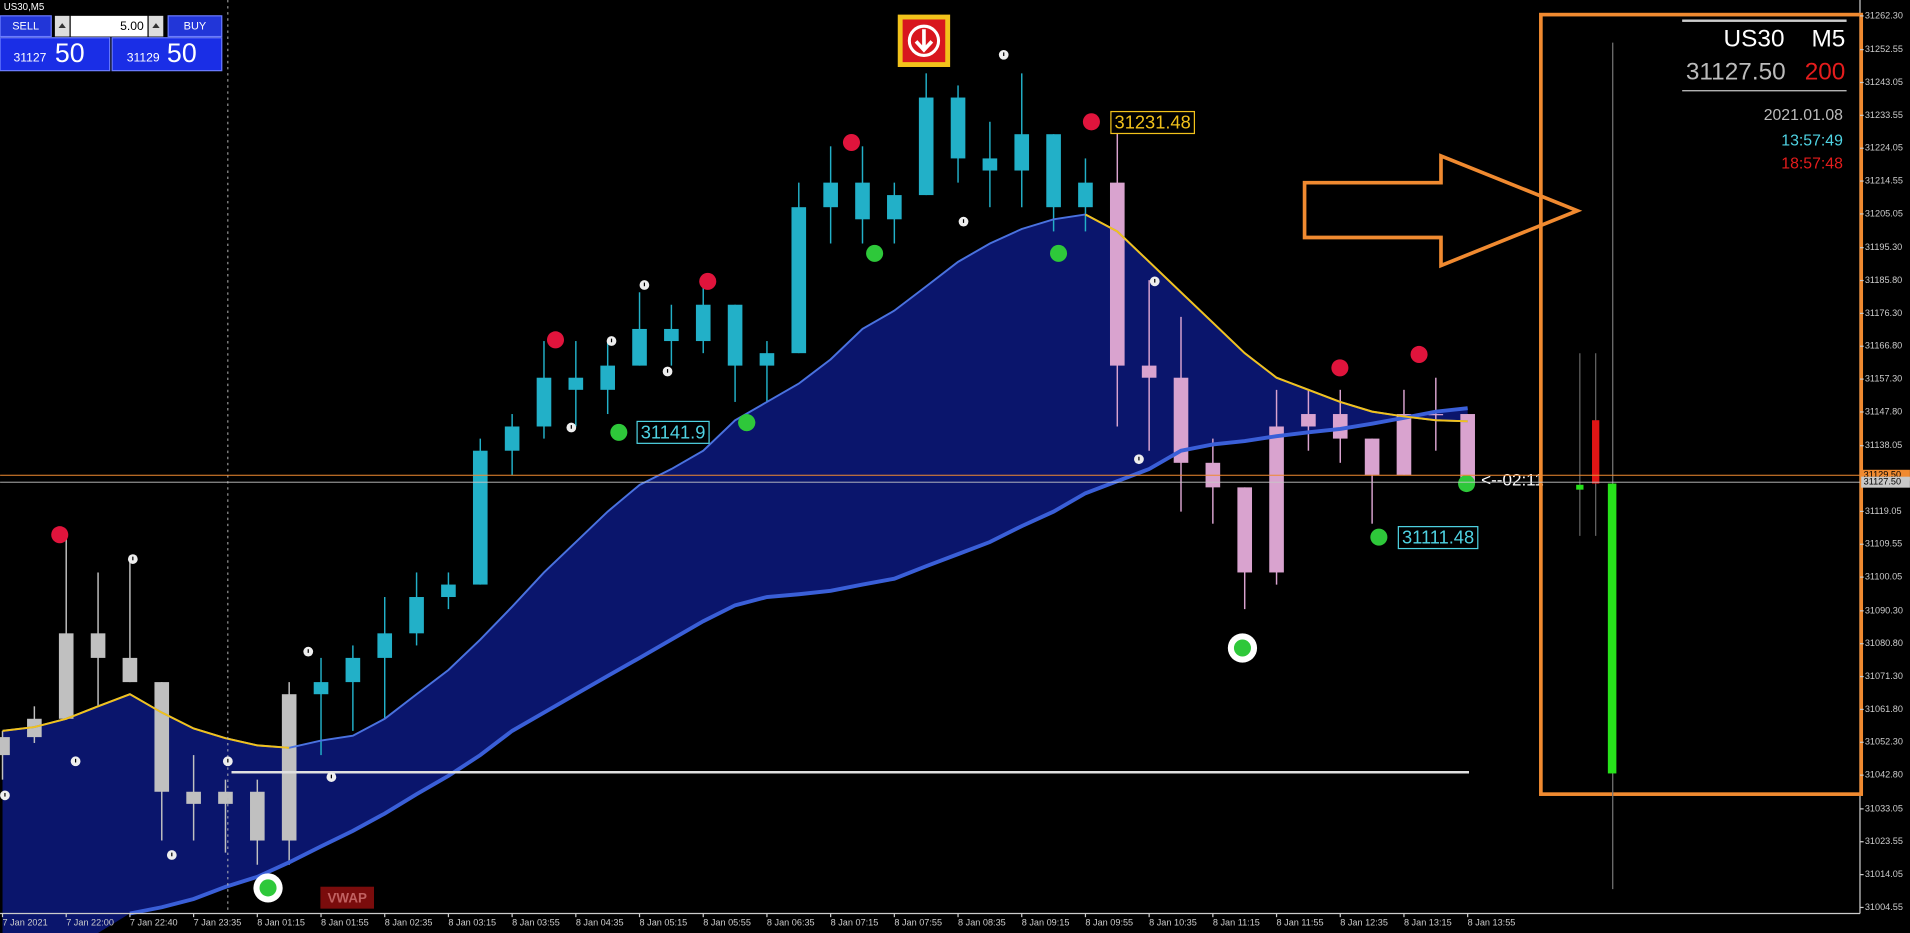 The height and width of the screenshot is (933, 1910). I want to click on x-tick-label: 8 Jan 12:35, so click(1364, 923).